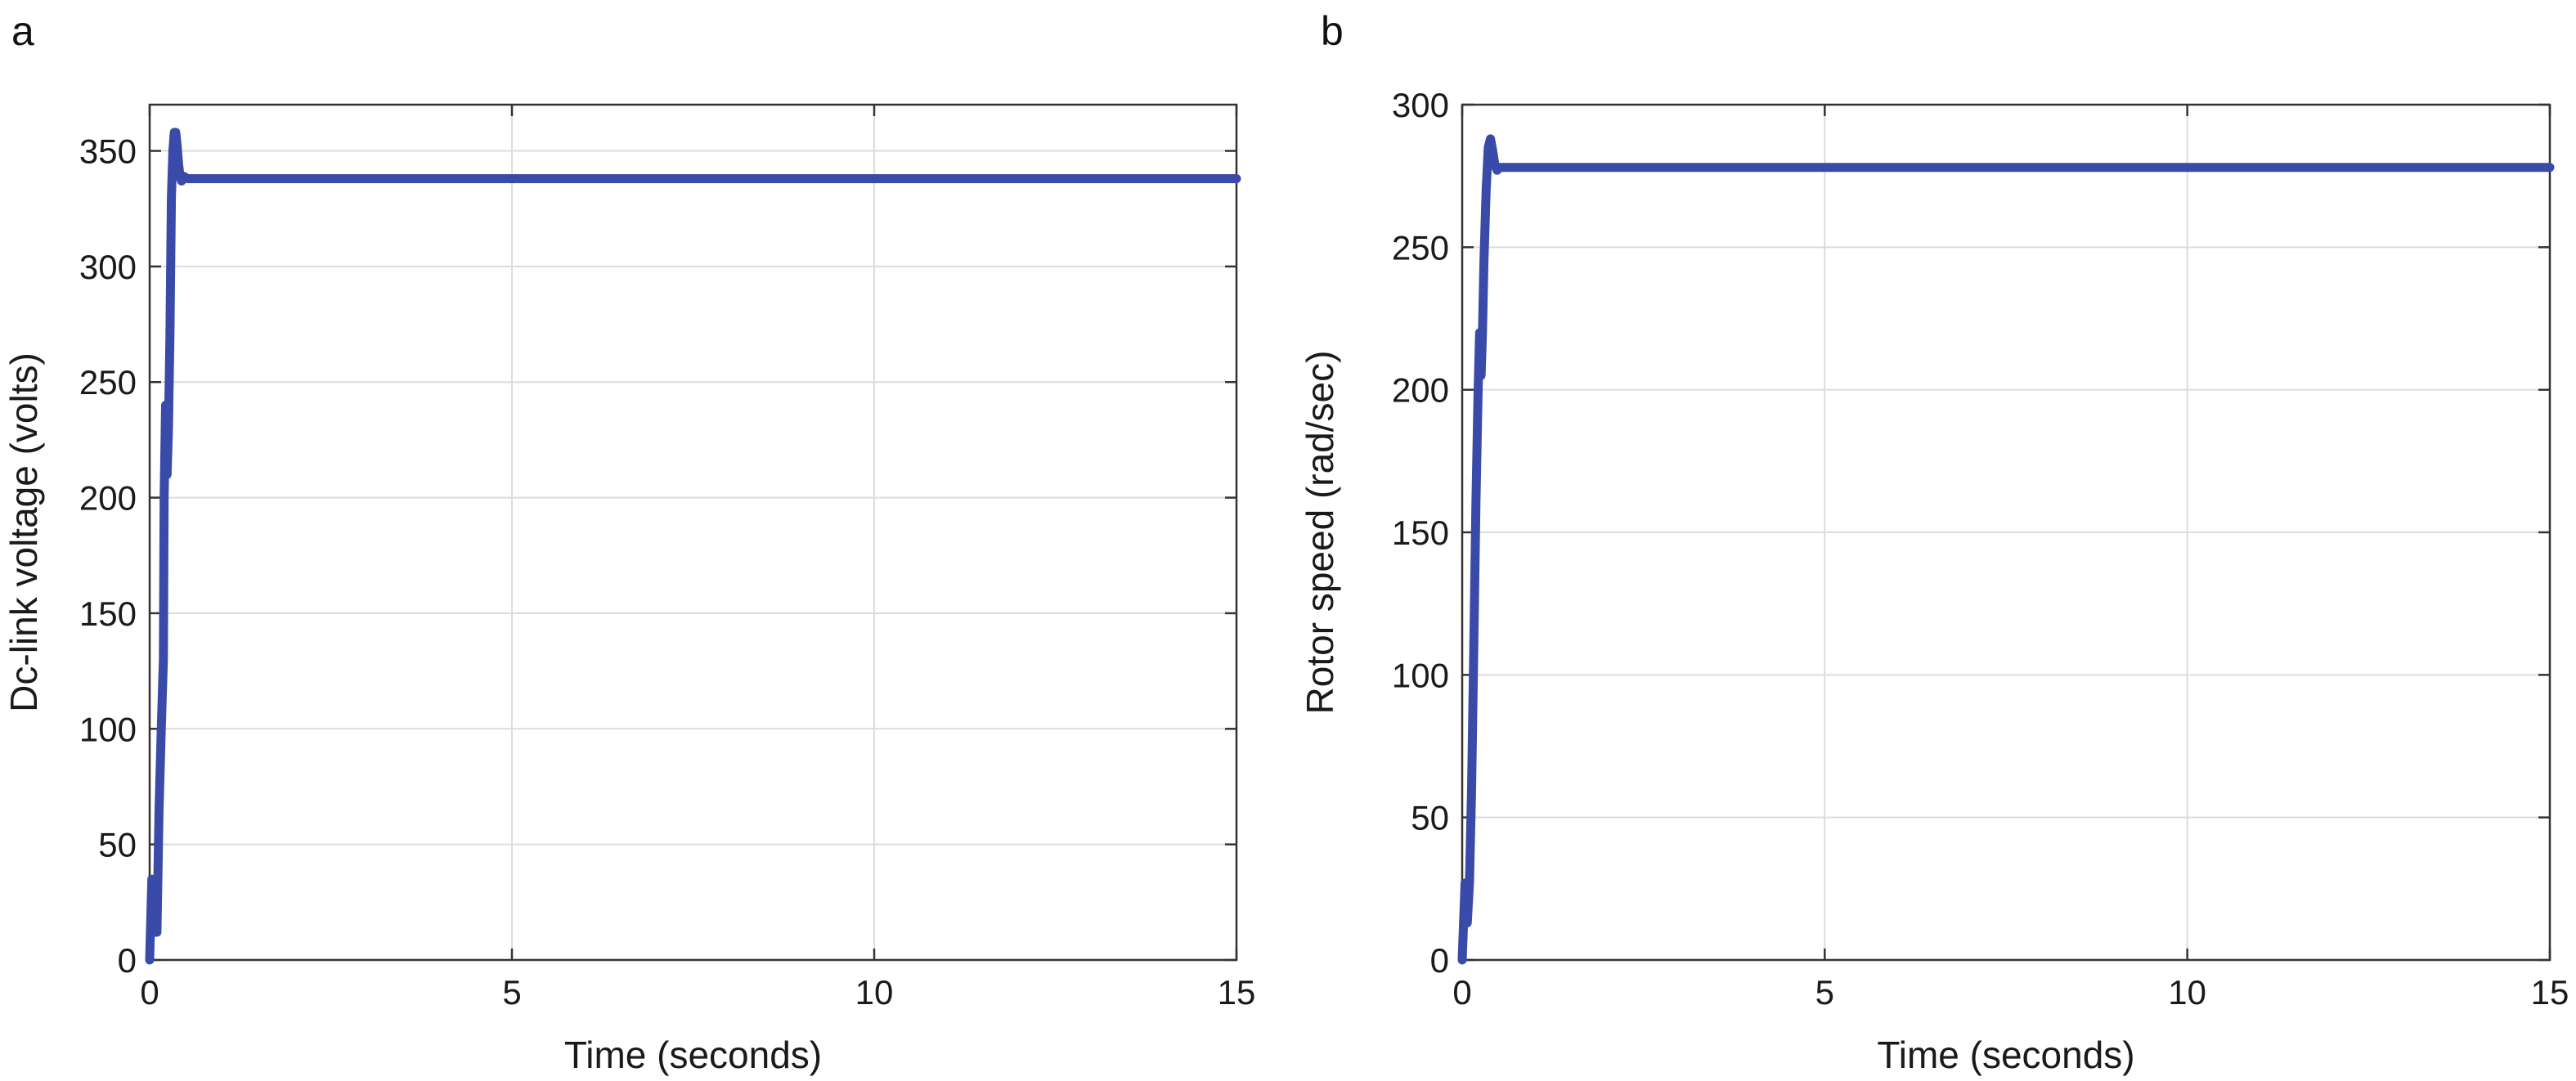 The width and height of the screenshot is (2576, 1081). I want to click on y-axis-label: Rotor speed (rad/sec), so click(1320, 533).